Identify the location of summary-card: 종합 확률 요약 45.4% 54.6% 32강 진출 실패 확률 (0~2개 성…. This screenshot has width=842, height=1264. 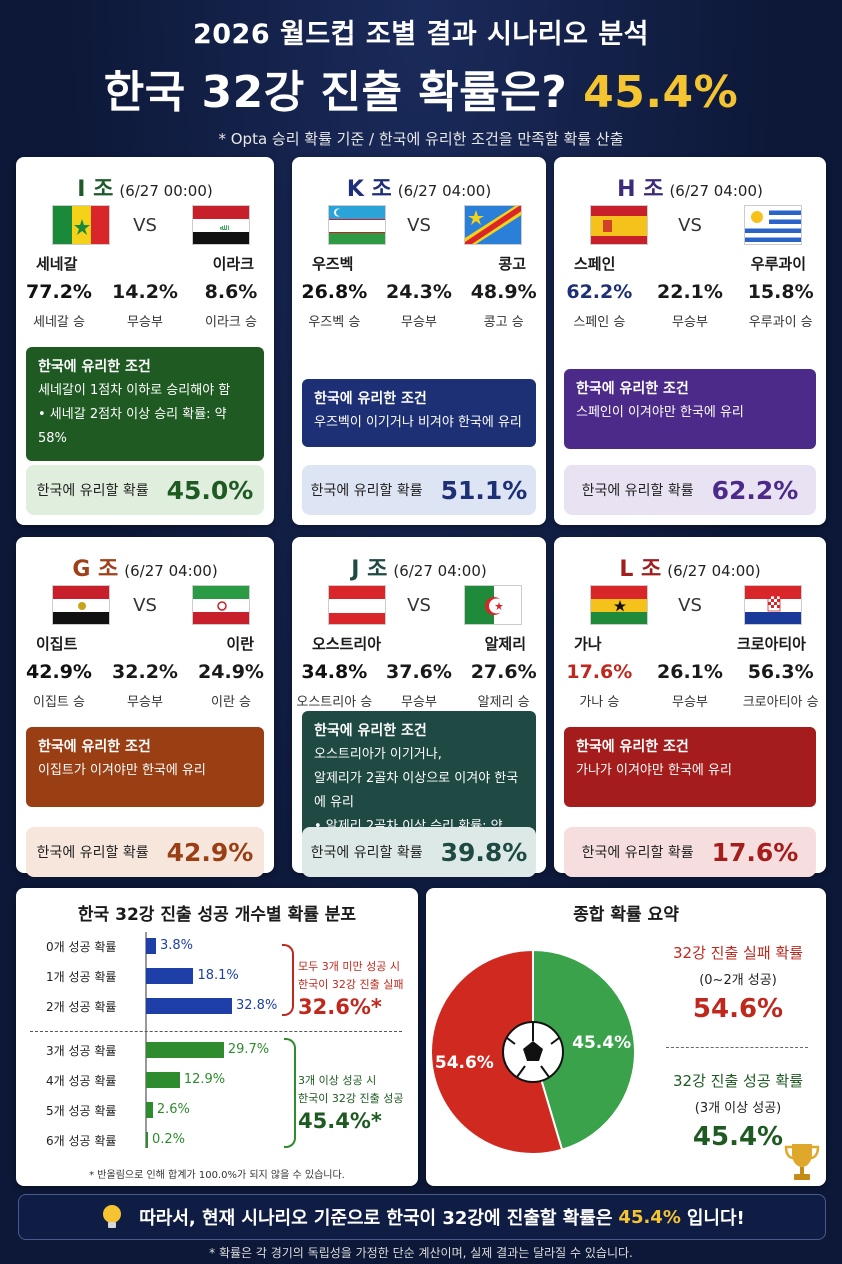
(626, 1037).